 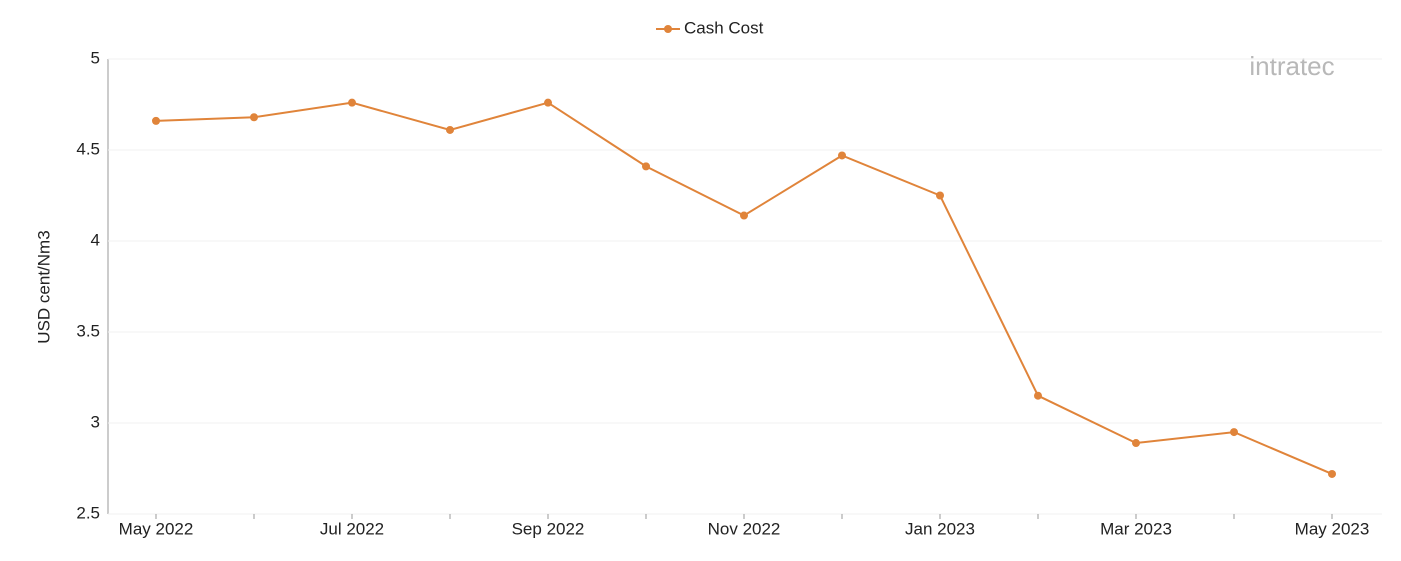 I want to click on x-tick-label: May 2023, so click(x=1332, y=528).